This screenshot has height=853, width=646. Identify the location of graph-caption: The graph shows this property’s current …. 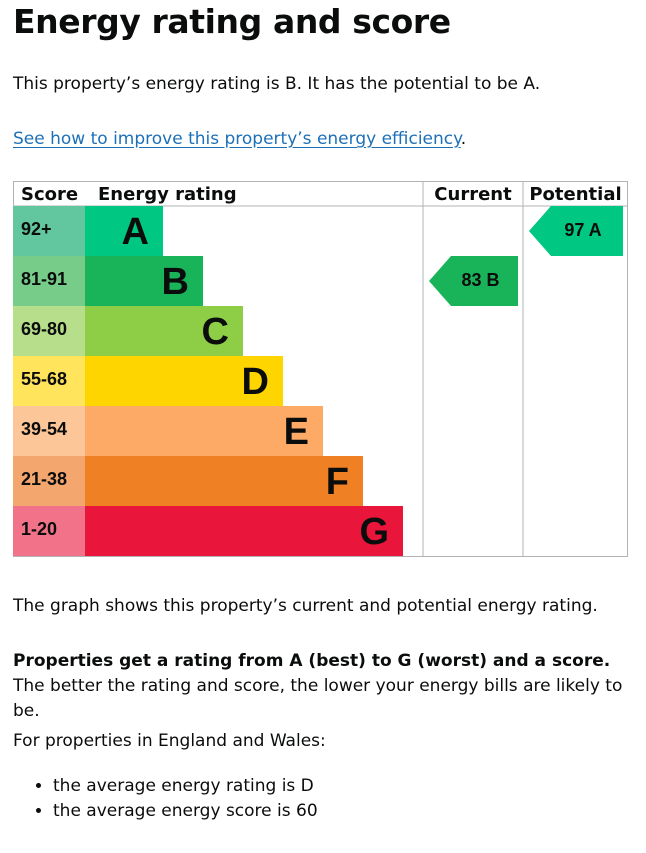
(305, 606).